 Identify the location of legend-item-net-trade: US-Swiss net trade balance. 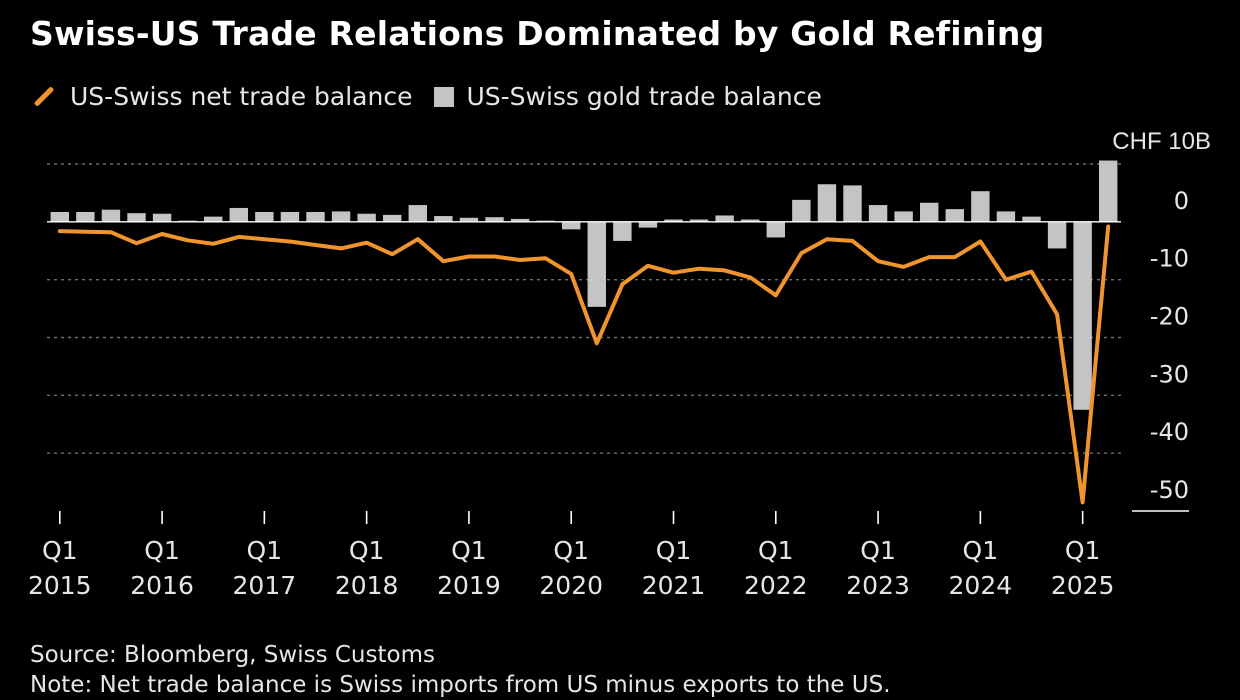
(221, 96).